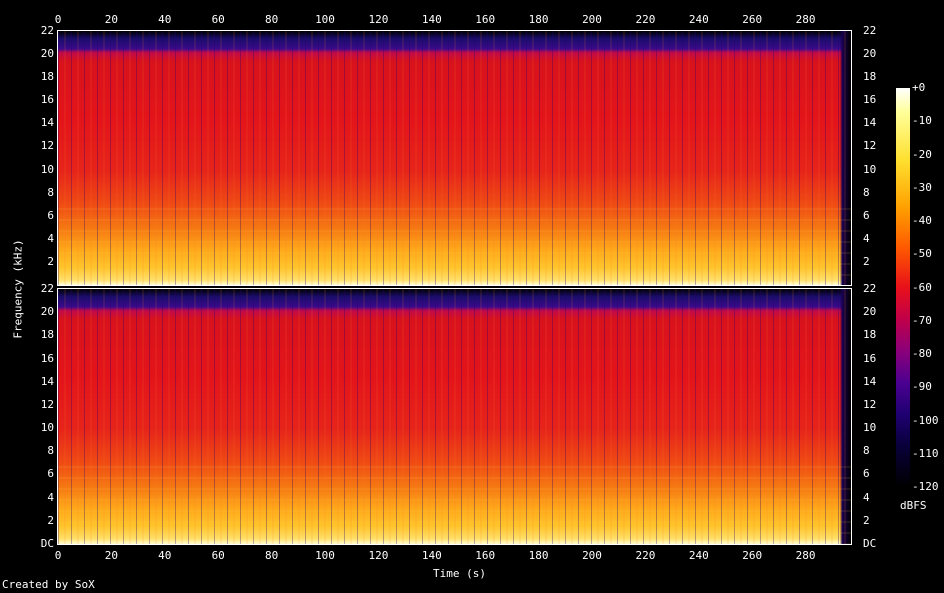 The image size is (944, 593). Describe the element at coordinates (913, 505) in the screenshot. I see `colorbar-label: dBFS` at that location.